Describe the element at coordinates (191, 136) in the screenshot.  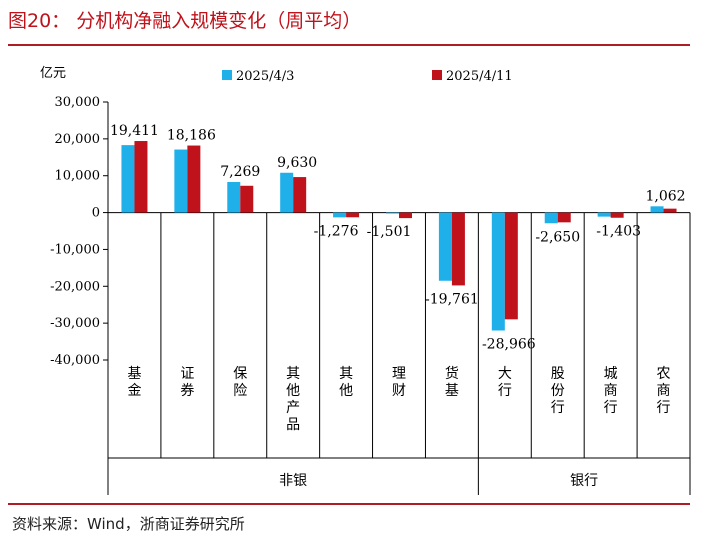
I see `data-label: 18,186` at that location.